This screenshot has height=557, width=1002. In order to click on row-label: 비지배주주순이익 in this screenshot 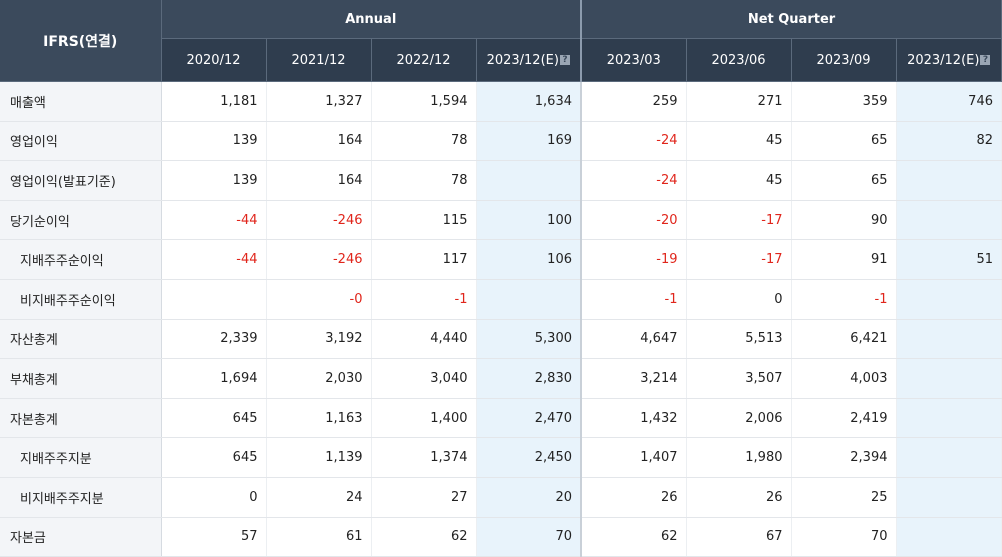, I will do `click(81, 299)`.